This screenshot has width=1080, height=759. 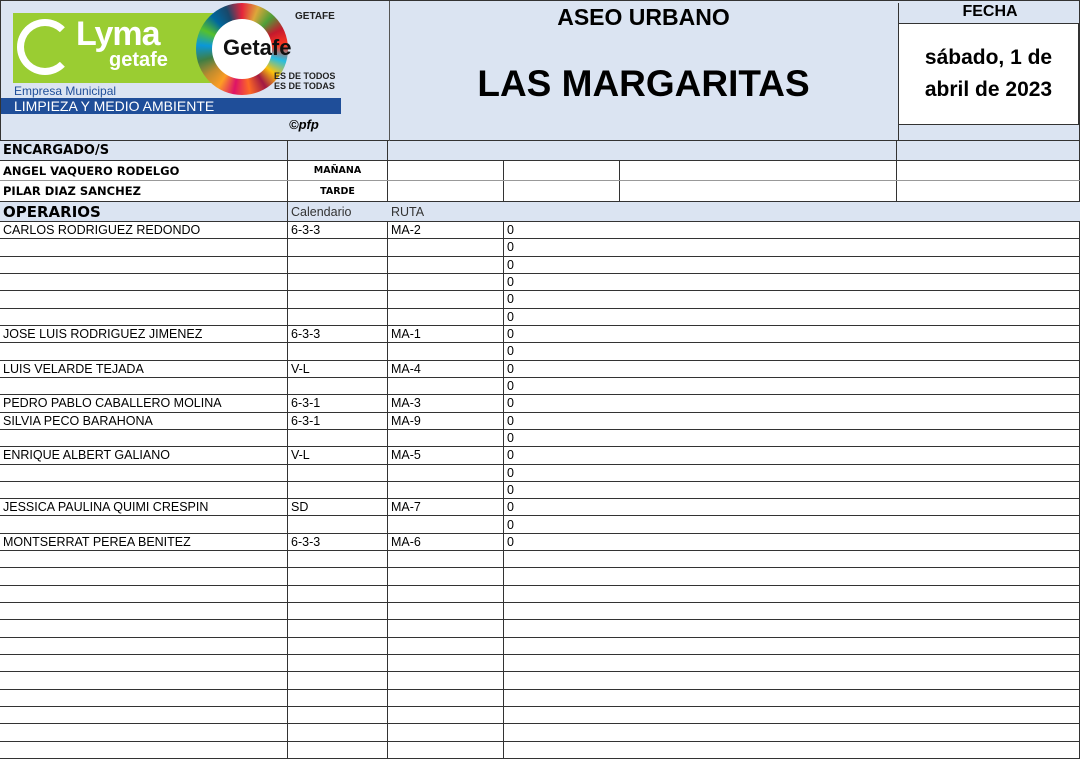 I want to click on operario-ruta-cell: MA-9, so click(x=446, y=420).